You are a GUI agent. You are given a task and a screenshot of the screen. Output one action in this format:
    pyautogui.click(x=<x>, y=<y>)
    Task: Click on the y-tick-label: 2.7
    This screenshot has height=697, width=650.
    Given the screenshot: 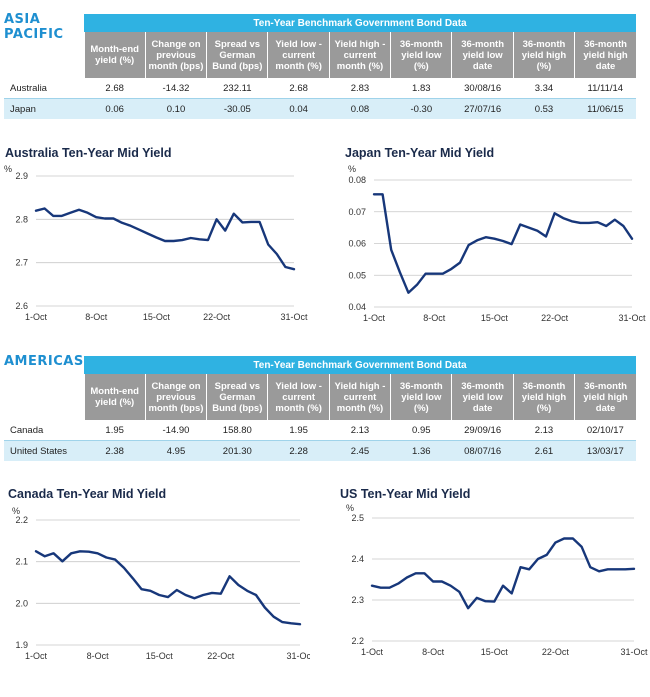 What is the action you would take?
    pyautogui.click(x=21, y=263)
    